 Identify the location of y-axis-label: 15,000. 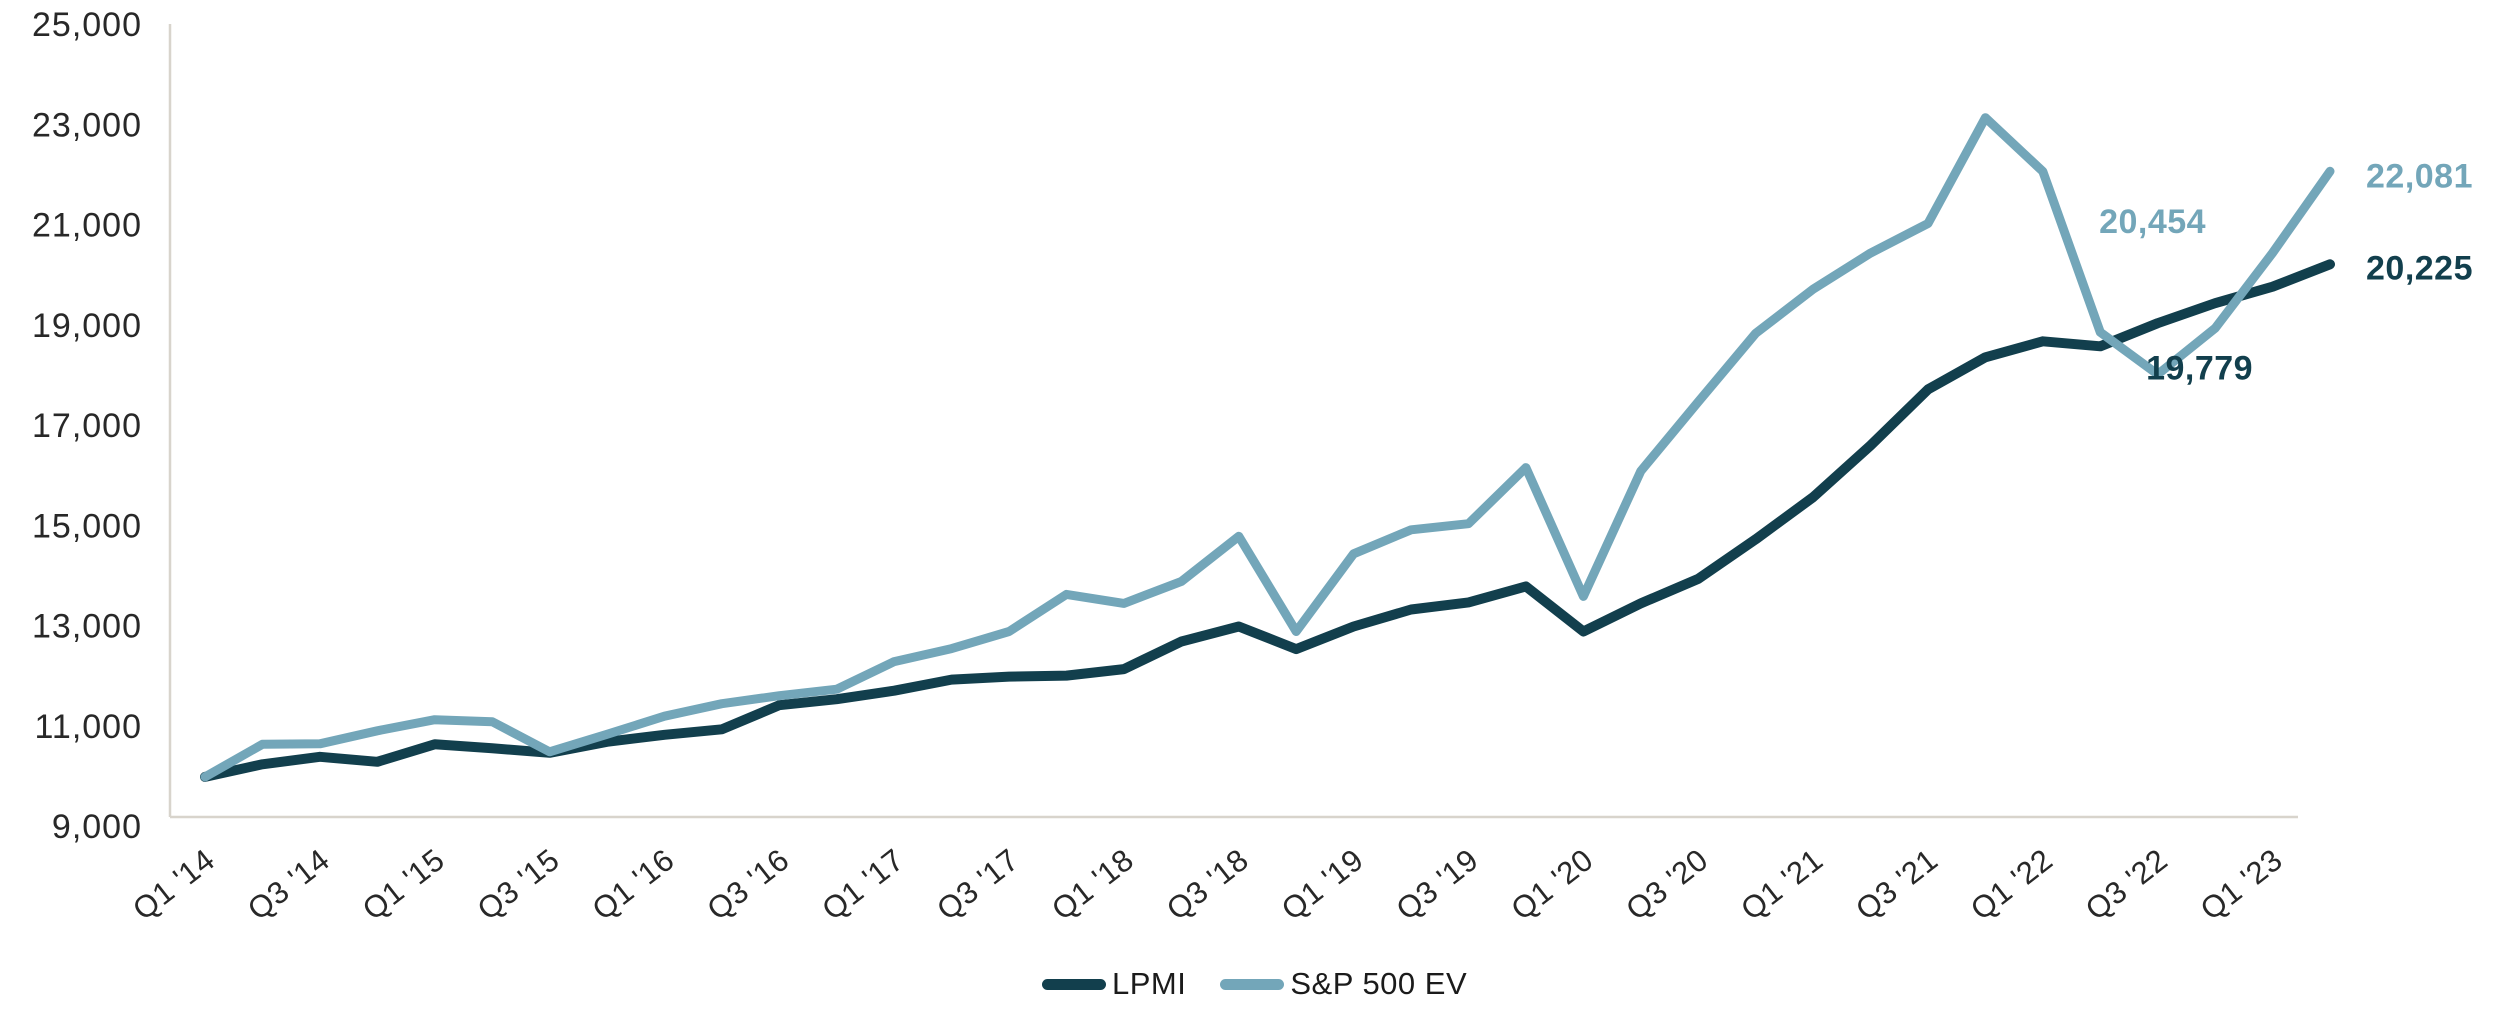
(87, 526).